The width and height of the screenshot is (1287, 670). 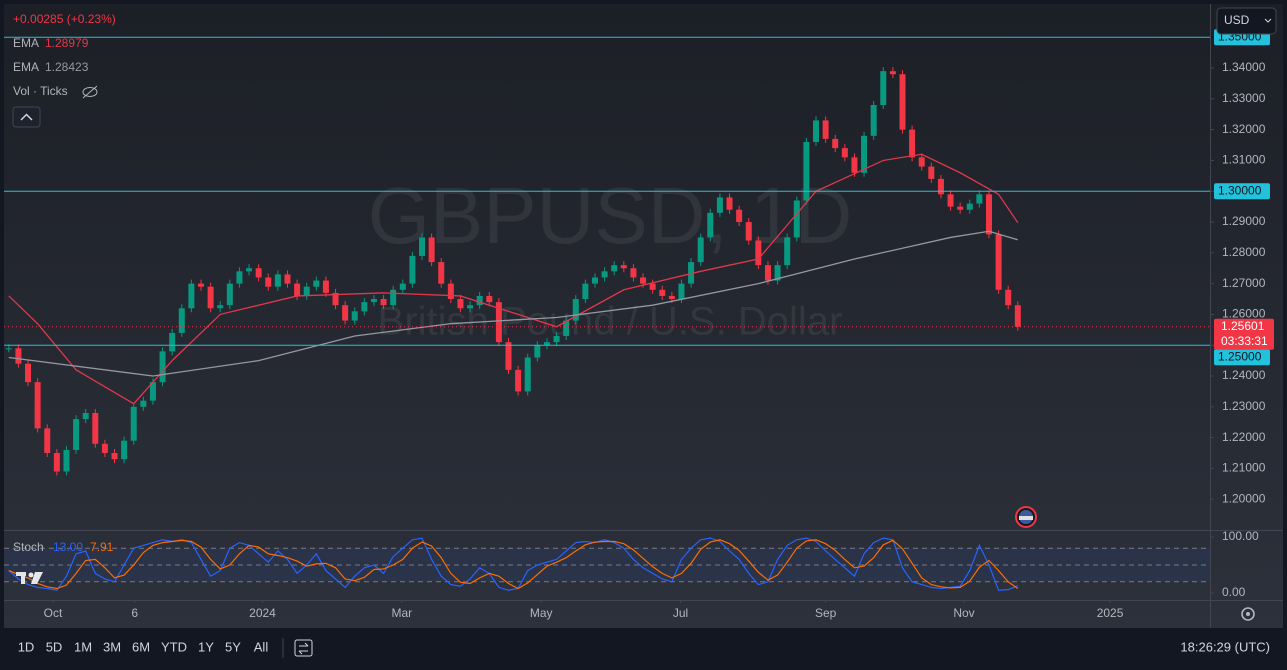 I want to click on stoch-d-value: 7.91, so click(x=102, y=547).